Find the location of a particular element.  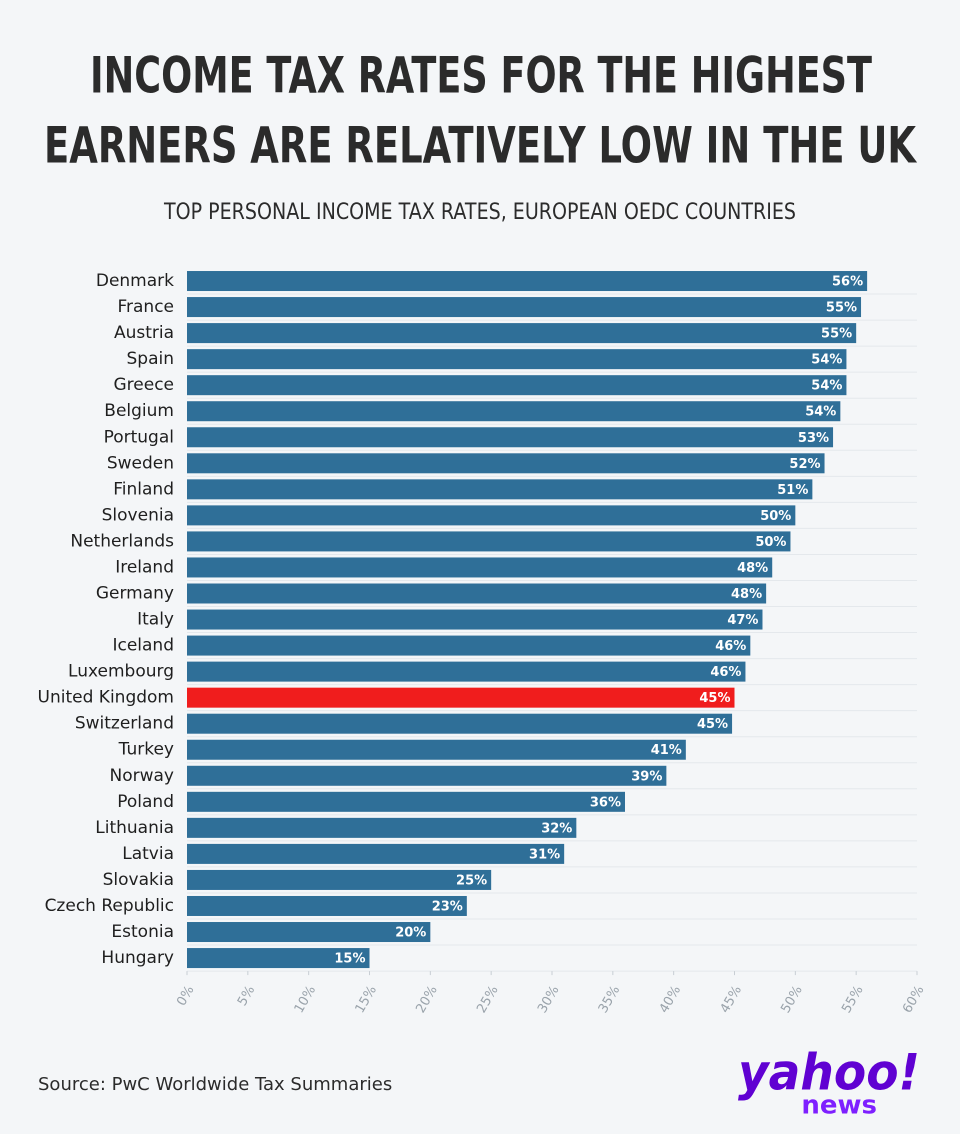

y-tick-label: Denmark is located at coordinates (135, 281).